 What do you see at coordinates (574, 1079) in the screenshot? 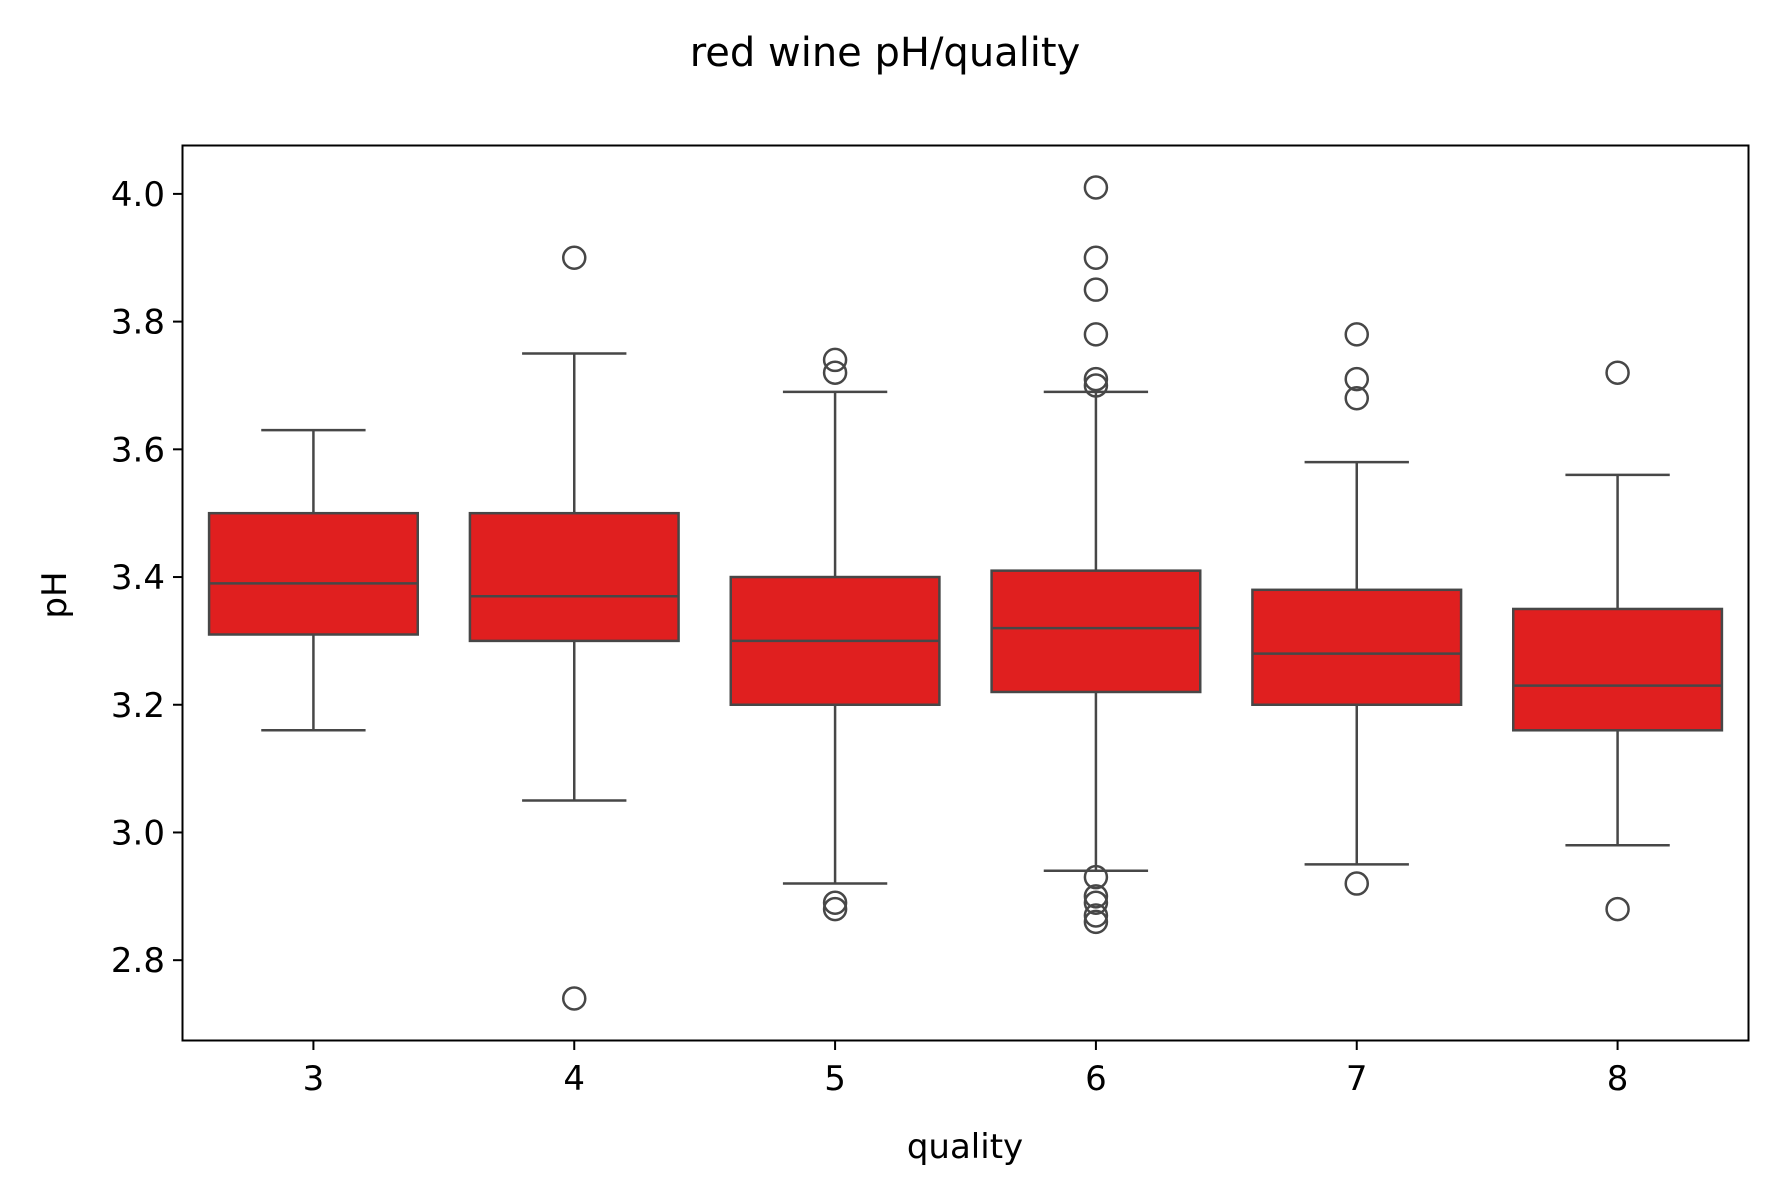
I see `x-tick-label: 4` at bounding box center [574, 1079].